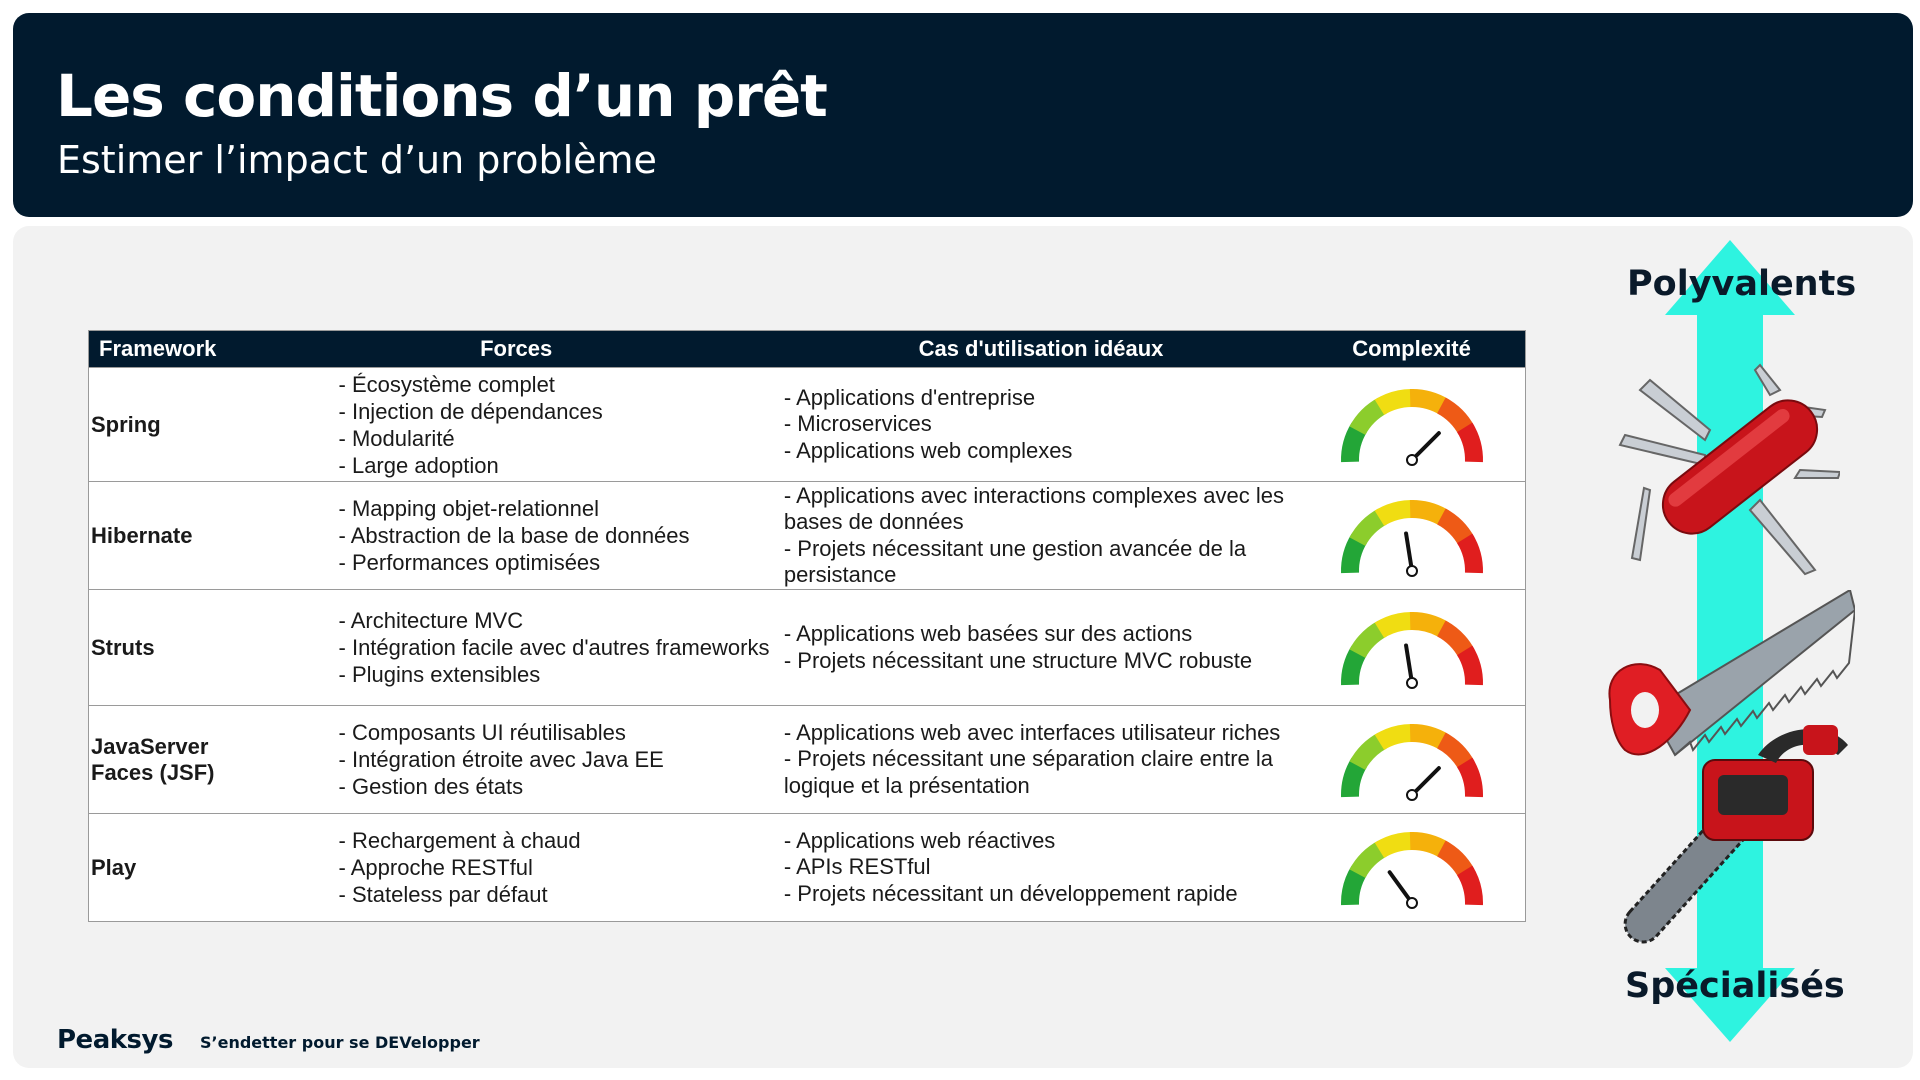  Describe the element at coordinates (516, 349) in the screenshot. I see `col-header-forces: Forces` at that location.